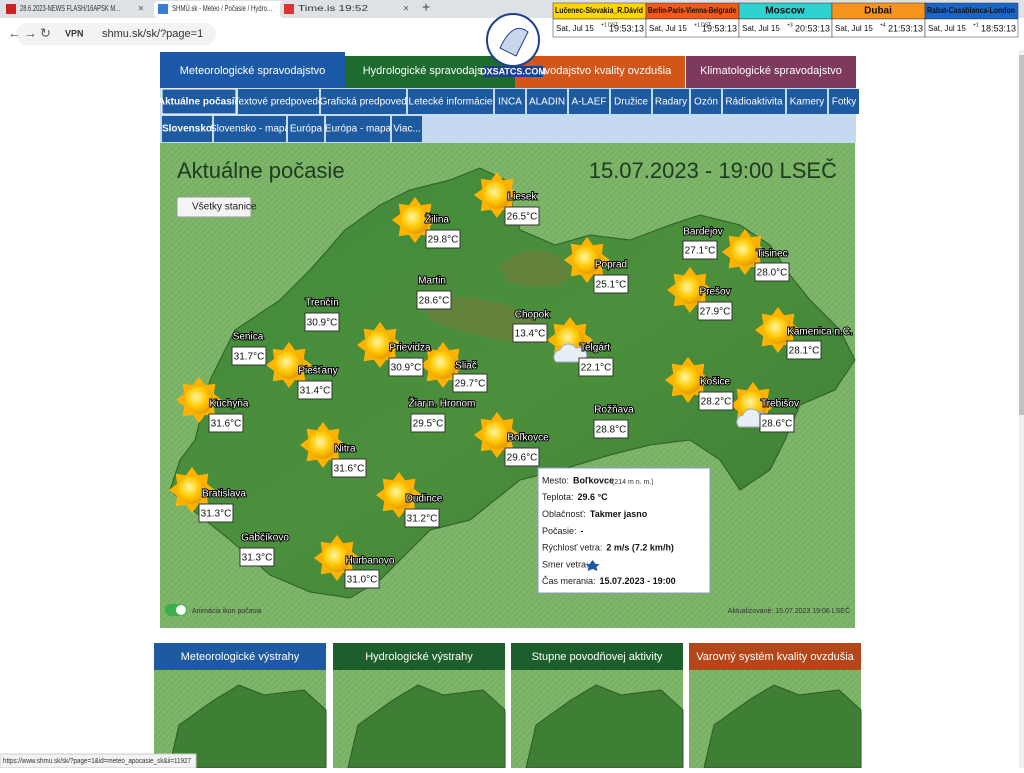 This screenshot has height=773, width=1024. I want to click on station-temp: 28.1°C, so click(804, 351).